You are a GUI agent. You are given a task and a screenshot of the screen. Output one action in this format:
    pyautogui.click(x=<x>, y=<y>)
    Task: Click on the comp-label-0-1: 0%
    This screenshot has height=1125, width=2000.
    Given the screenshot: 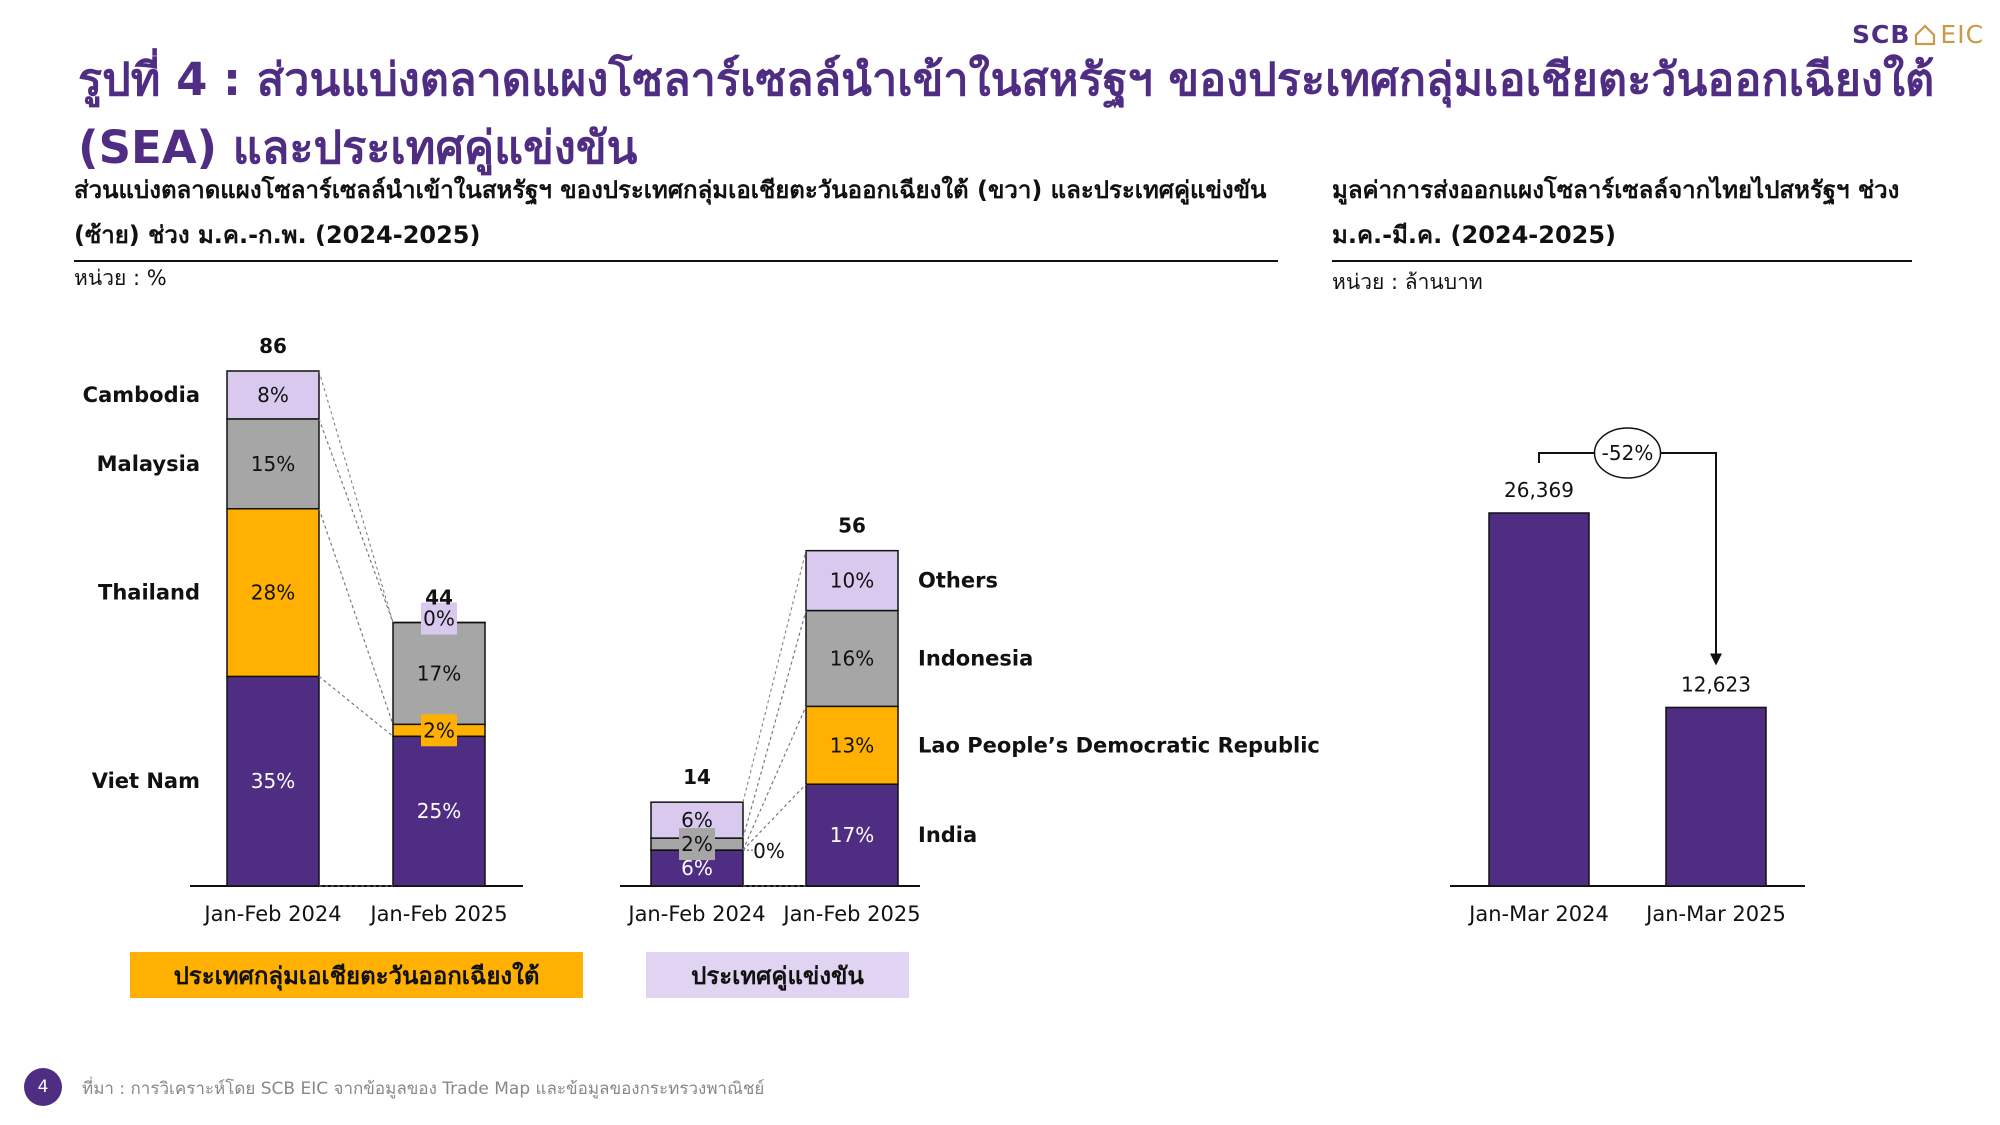 What is the action you would take?
    pyautogui.click(x=769, y=851)
    